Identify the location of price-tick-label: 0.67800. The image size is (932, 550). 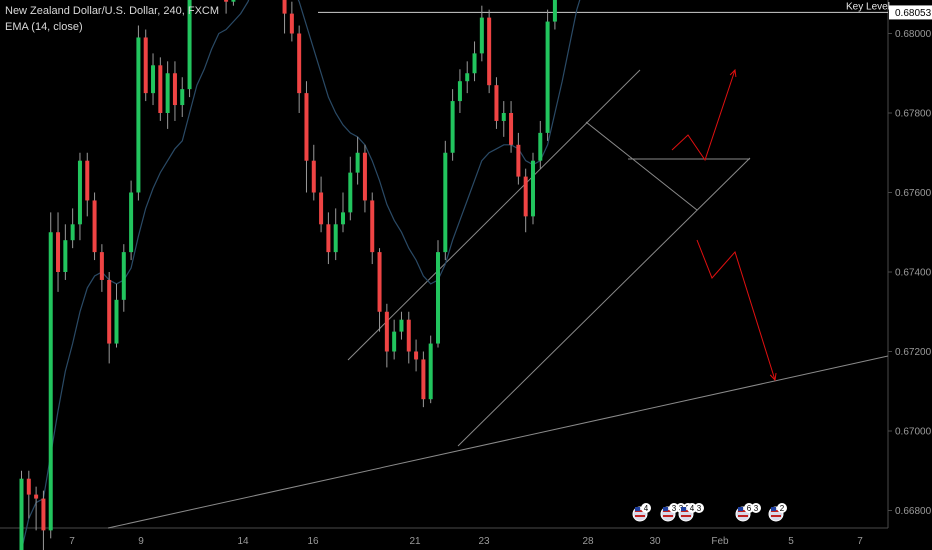
(913, 114).